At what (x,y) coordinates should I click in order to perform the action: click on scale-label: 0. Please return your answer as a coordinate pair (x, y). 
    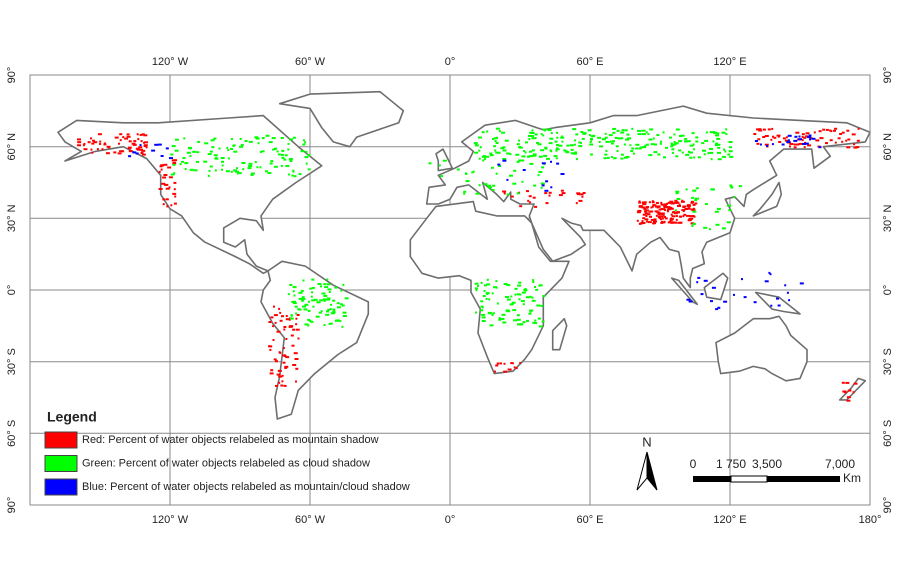
    Looking at the image, I should click on (693, 464).